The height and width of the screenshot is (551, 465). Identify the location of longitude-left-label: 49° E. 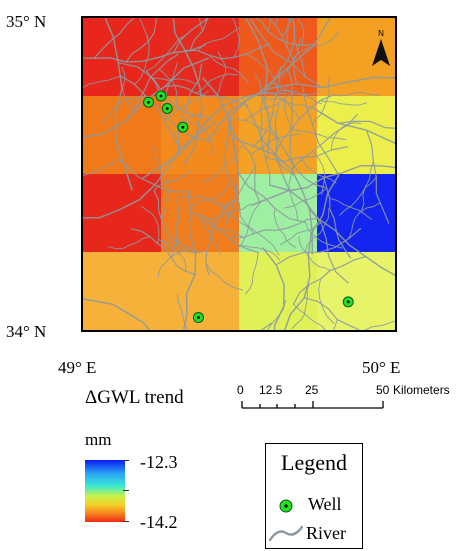
(77, 367).